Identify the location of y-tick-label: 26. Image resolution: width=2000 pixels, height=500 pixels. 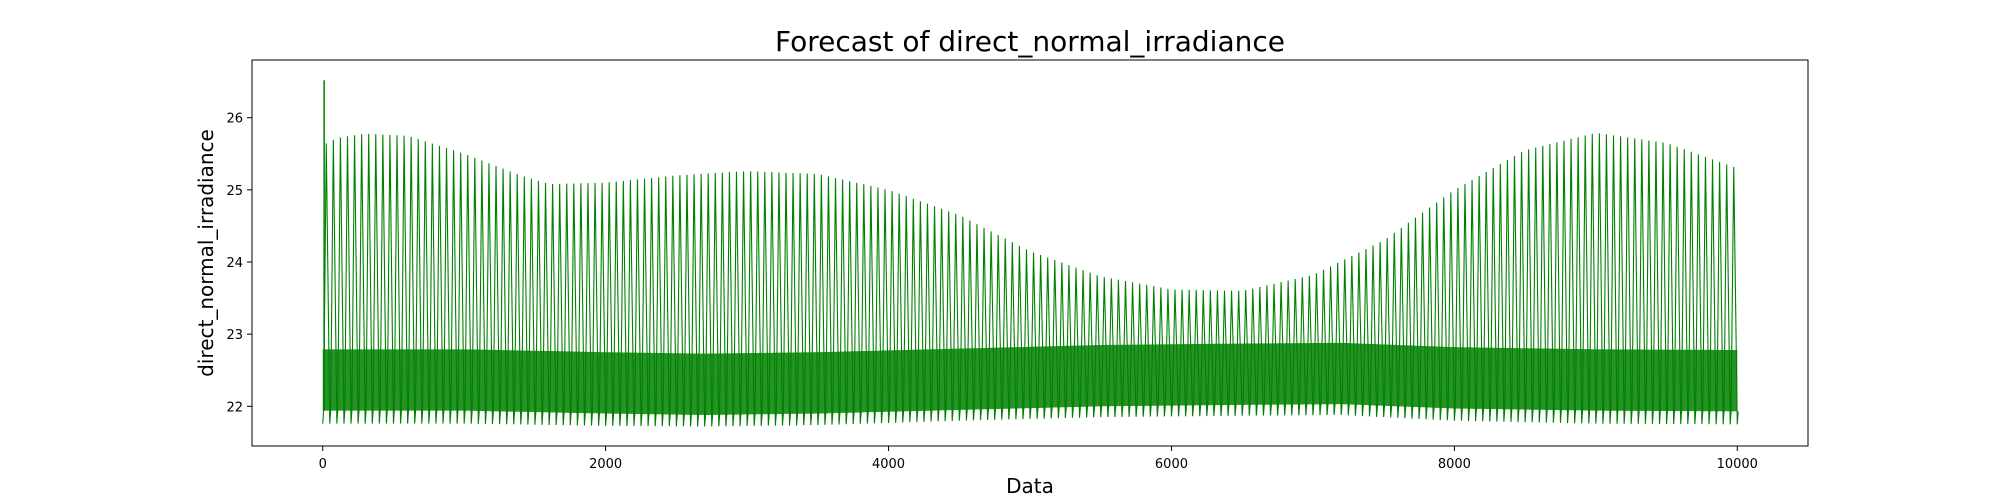
(234, 119).